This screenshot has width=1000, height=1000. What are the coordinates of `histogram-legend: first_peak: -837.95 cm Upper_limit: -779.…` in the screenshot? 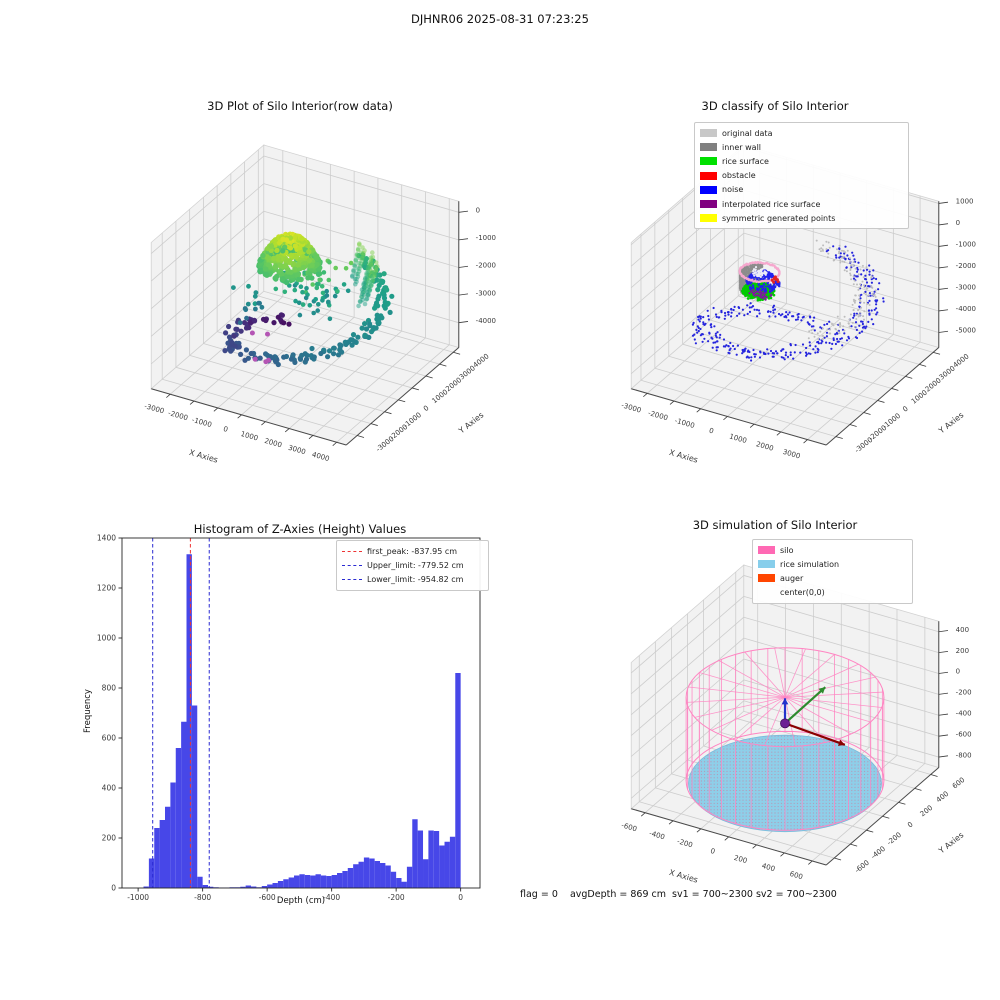 It's located at (412, 565).